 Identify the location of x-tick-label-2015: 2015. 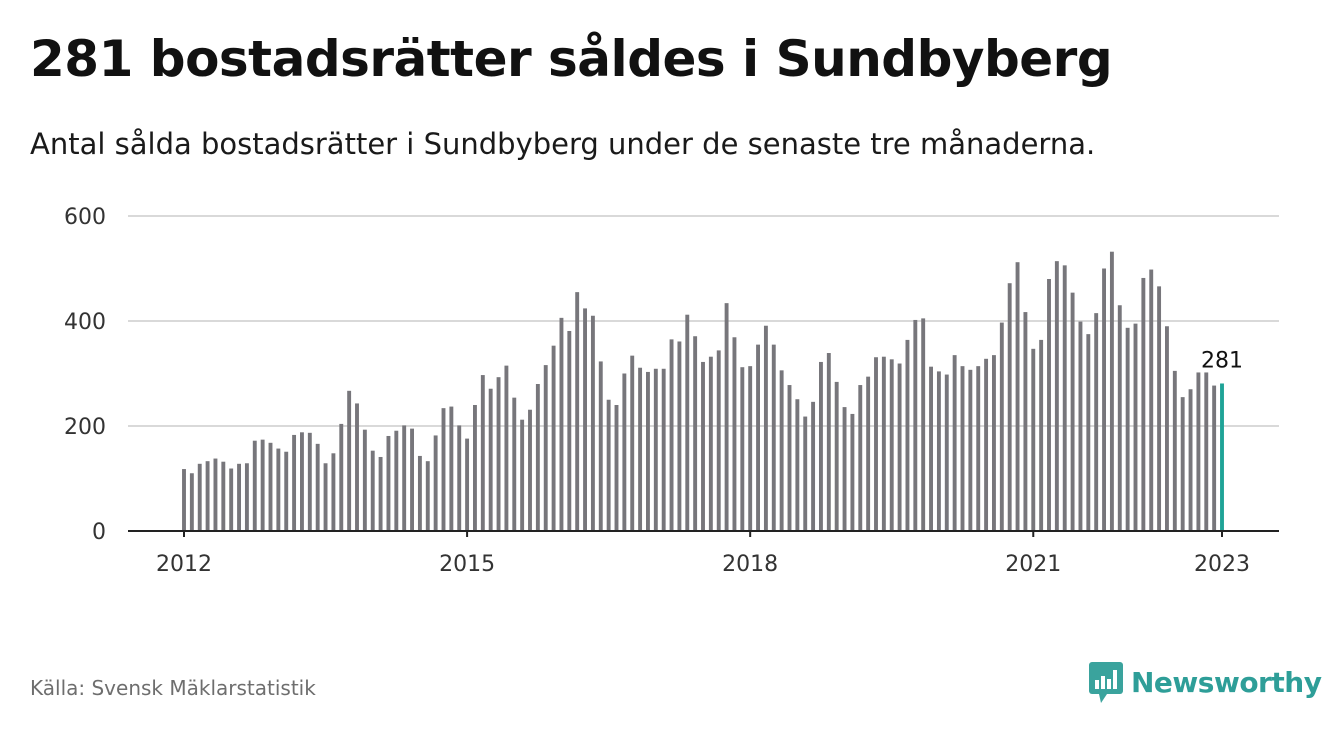
(467, 564).